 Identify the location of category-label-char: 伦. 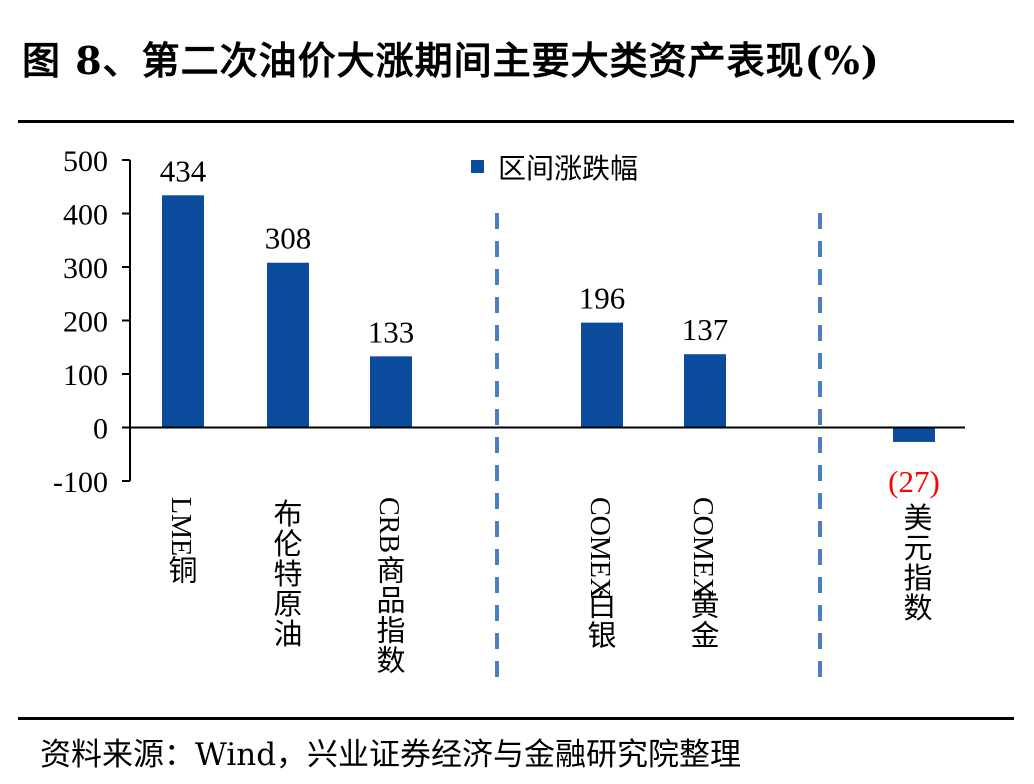
(287, 544).